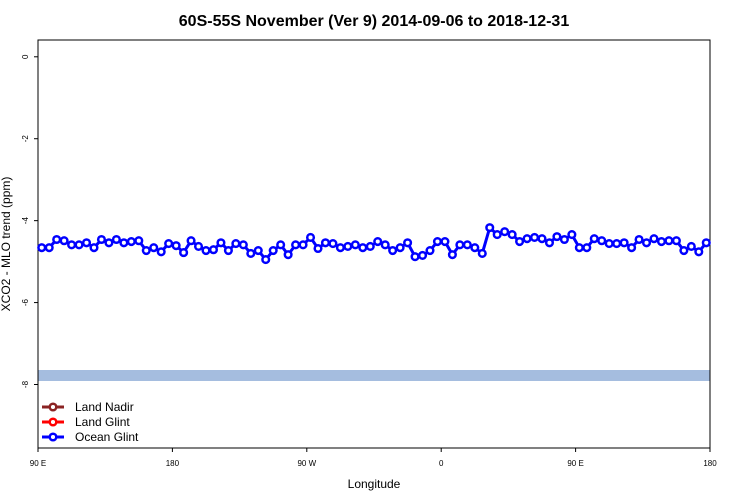 This screenshot has width=750, height=500. What do you see at coordinates (374, 375) in the screenshot?
I see `band` at bounding box center [374, 375].